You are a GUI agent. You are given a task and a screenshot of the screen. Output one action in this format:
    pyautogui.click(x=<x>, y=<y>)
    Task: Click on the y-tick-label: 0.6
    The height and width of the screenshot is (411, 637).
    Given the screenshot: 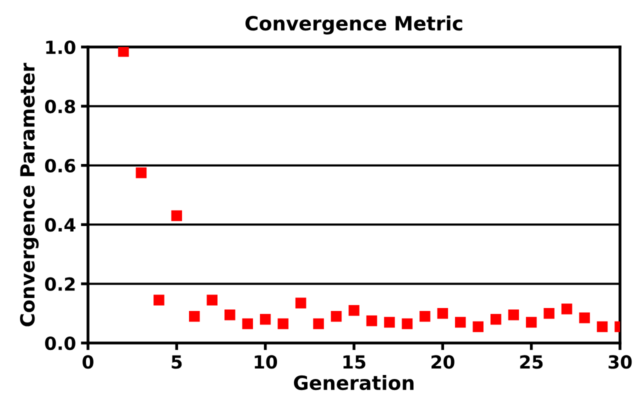 What is the action you would take?
    pyautogui.click(x=60, y=165)
    